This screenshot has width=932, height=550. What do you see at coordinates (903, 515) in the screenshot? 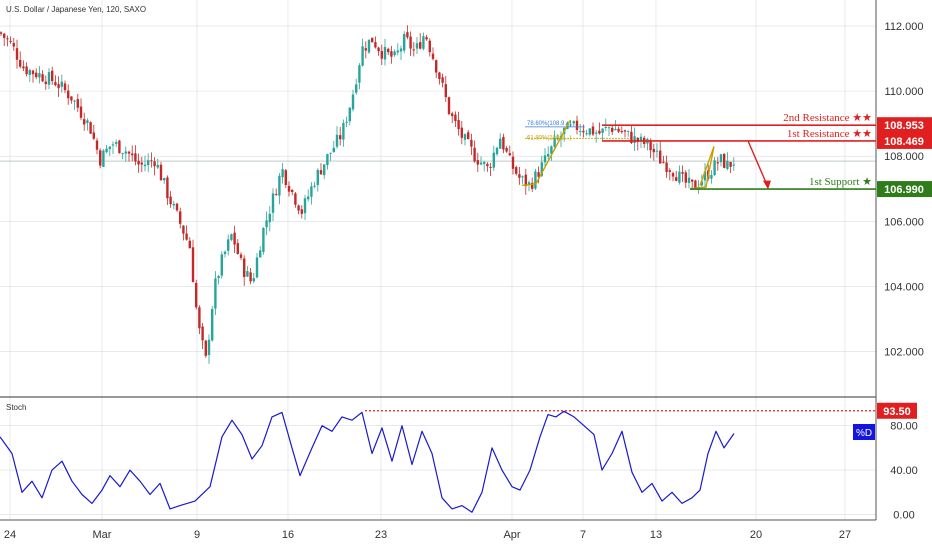
I see `stoch-tick-label: 0.00` at bounding box center [903, 515].